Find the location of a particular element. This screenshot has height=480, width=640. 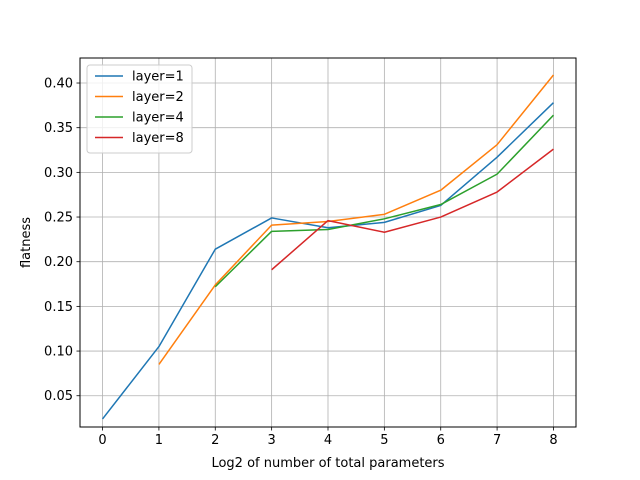

x-tick-label: 8 is located at coordinates (553, 440).